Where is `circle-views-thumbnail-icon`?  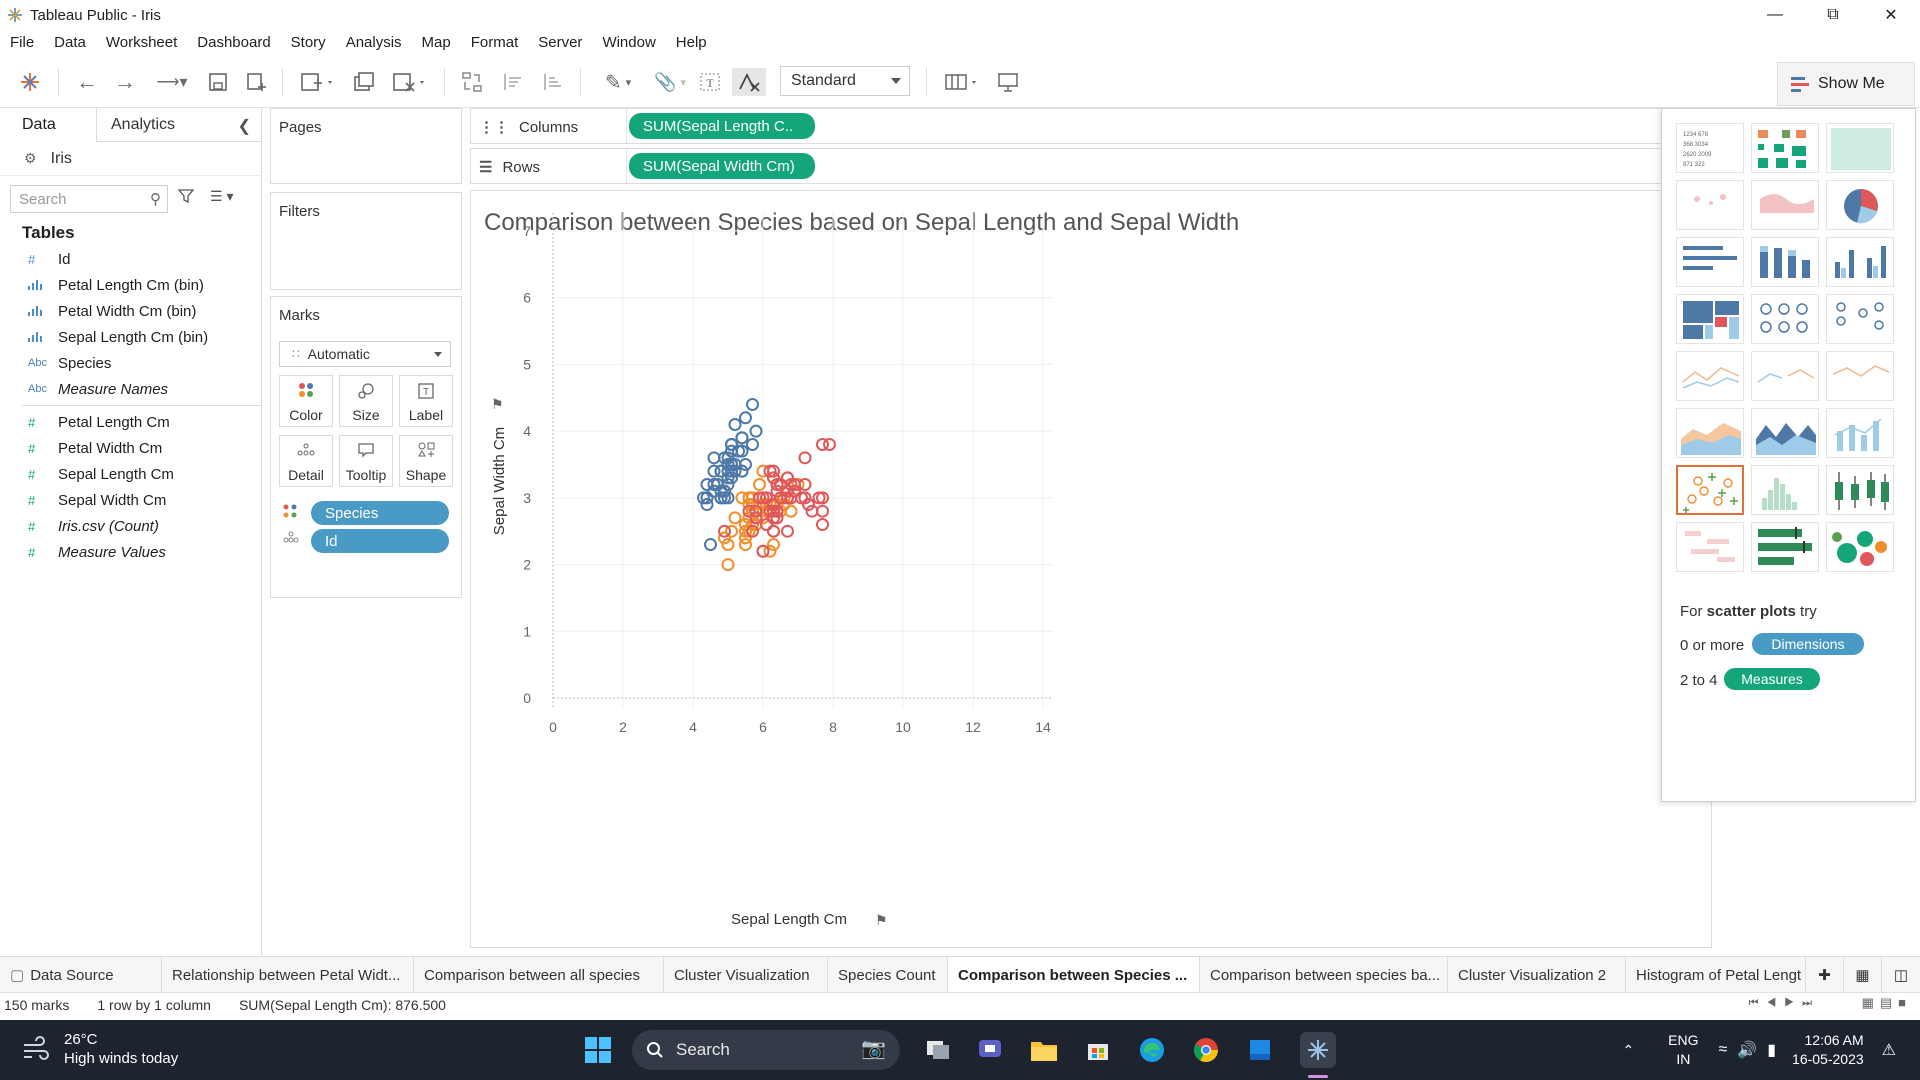
circle-views-thumbnail-icon is located at coordinates (1785, 319).